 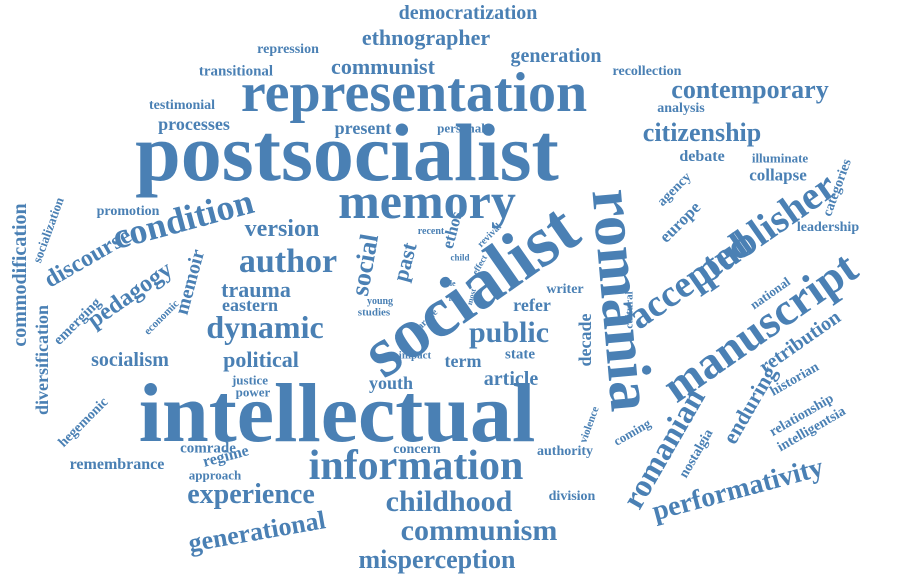 What do you see at coordinates (426, 37) in the screenshot?
I see `word: ethnographer` at bounding box center [426, 37].